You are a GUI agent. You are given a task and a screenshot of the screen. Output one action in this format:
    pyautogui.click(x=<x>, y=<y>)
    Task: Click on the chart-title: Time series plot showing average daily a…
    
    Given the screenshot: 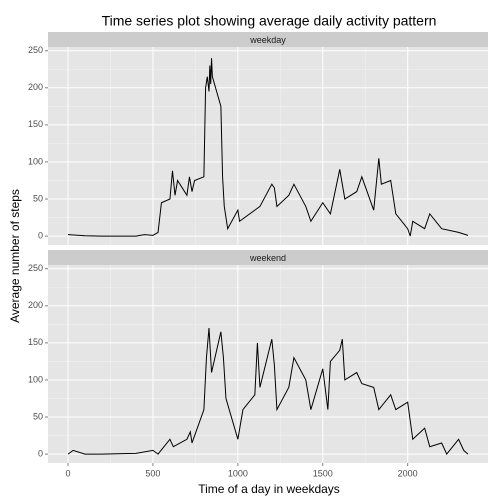 What is the action you would take?
    pyautogui.click(x=269, y=21)
    